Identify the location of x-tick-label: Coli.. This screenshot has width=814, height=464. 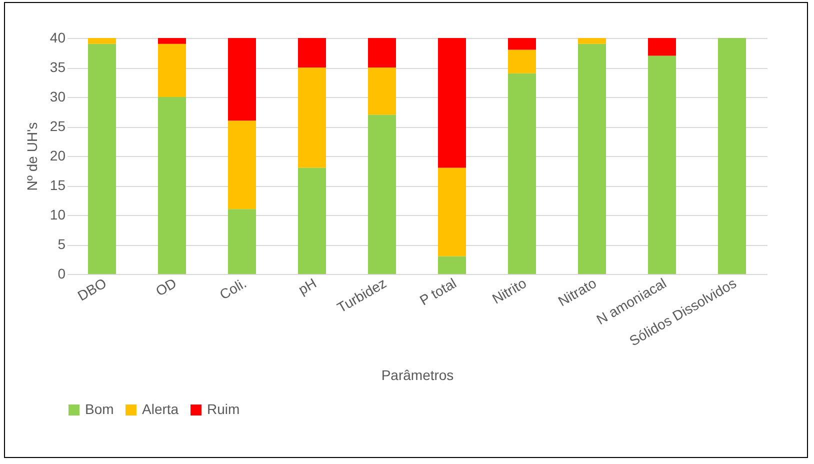
(232, 288).